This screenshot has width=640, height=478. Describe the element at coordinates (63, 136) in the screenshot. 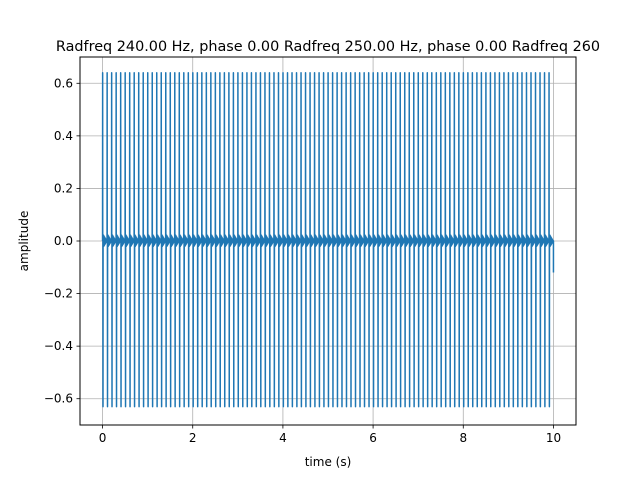

I see `y-tick-label: 0.4` at that location.